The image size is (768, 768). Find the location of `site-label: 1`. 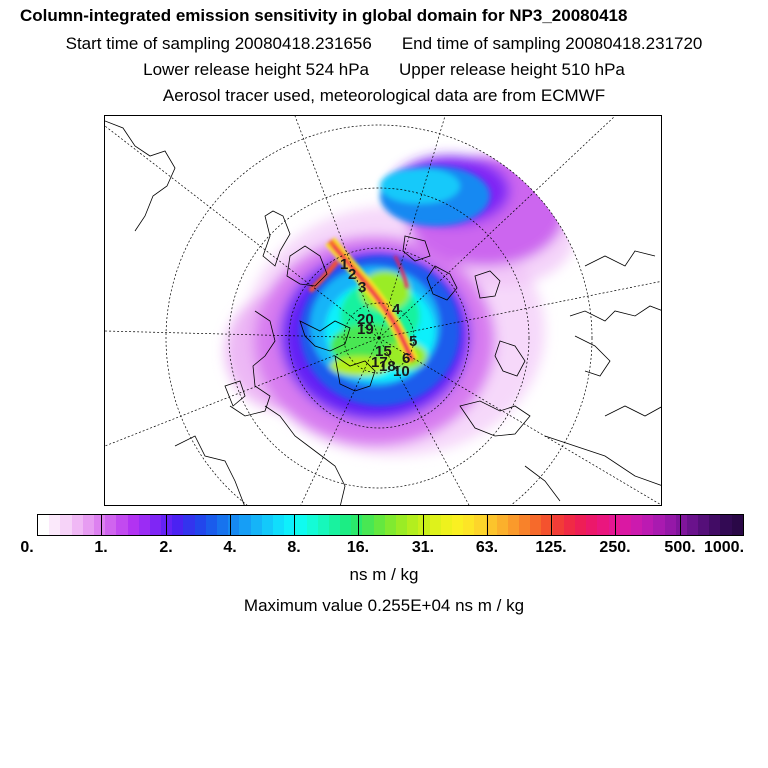

site-label: 1 is located at coordinates (344, 264).